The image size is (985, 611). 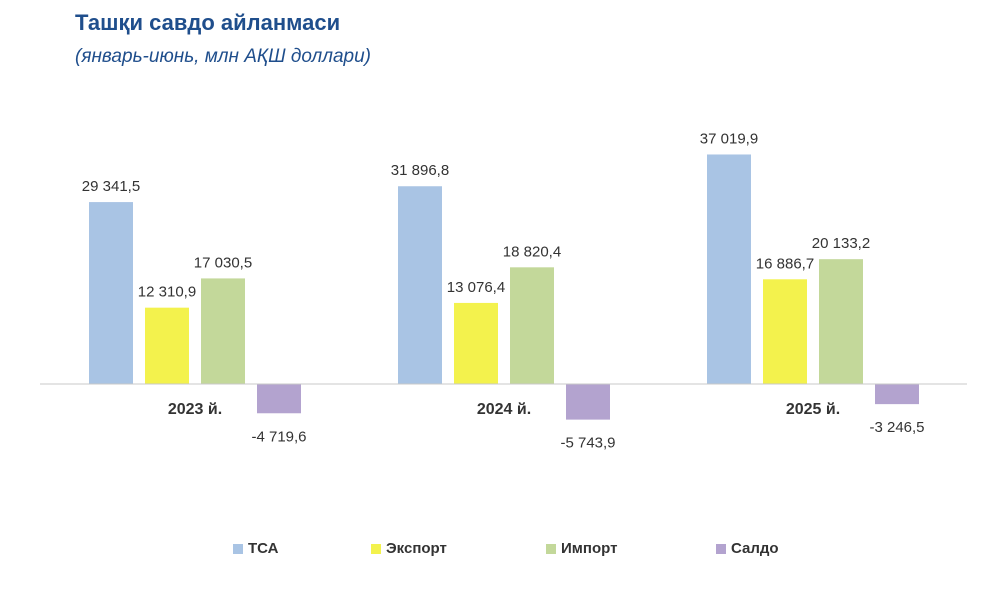 What do you see at coordinates (263, 548) in the screenshot?
I see `legend-label: ТСА` at bounding box center [263, 548].